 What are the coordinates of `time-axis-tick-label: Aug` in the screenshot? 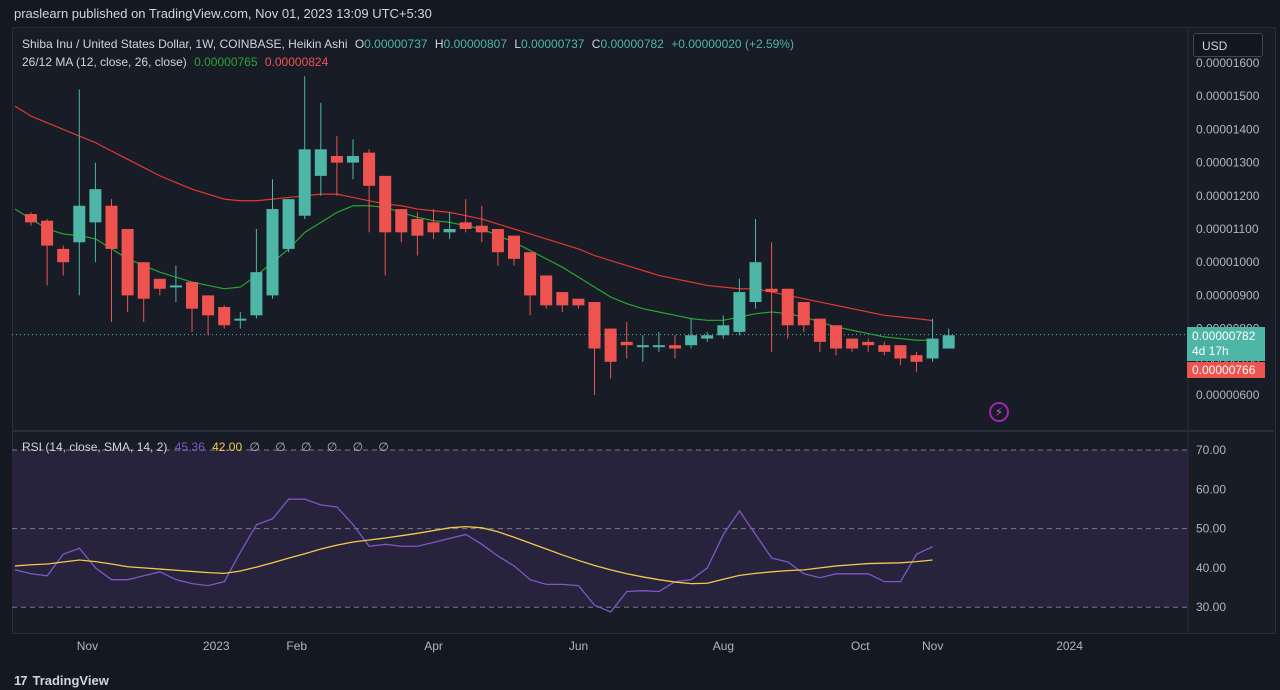 It's located at (723, 646).